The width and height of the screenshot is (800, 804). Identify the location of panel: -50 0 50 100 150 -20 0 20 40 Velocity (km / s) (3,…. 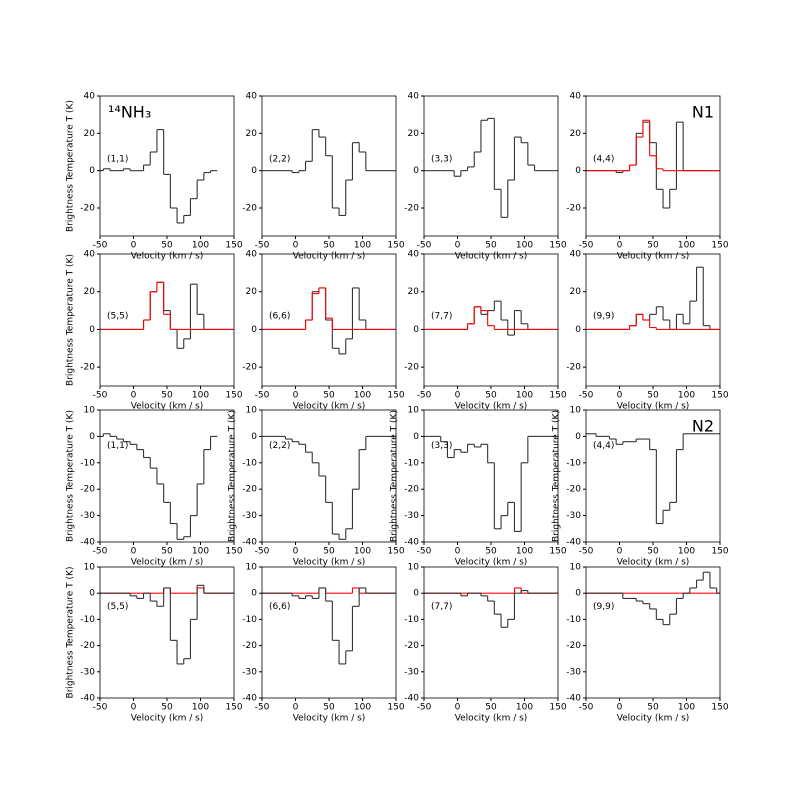
(485, 177).